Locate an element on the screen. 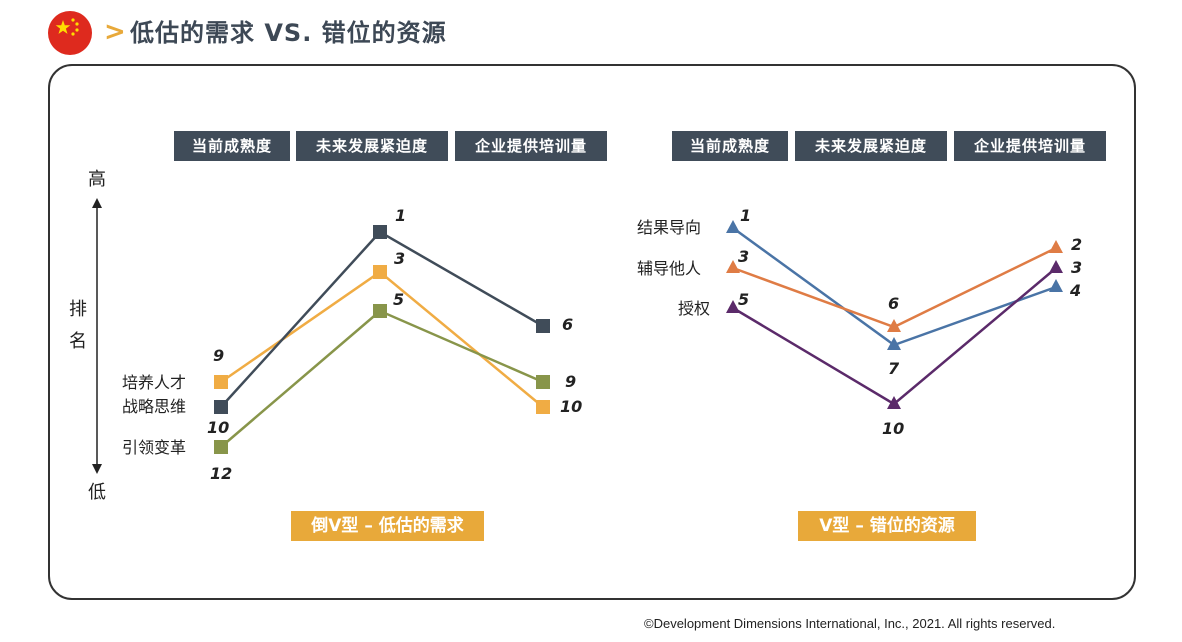 The width and height of the screenshot is (1182, 642). left-header-urgency: 未来发展紧迫度 is located at coordinates (372, 146).